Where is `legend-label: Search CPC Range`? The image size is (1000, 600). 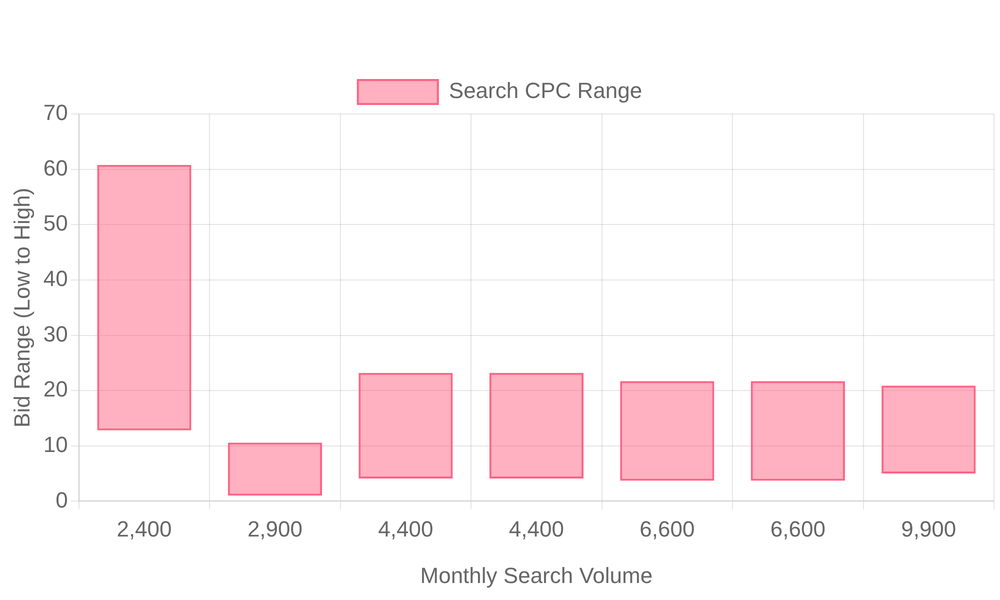
legend-label: Search CPC Range is located at coordinates (545, 91).